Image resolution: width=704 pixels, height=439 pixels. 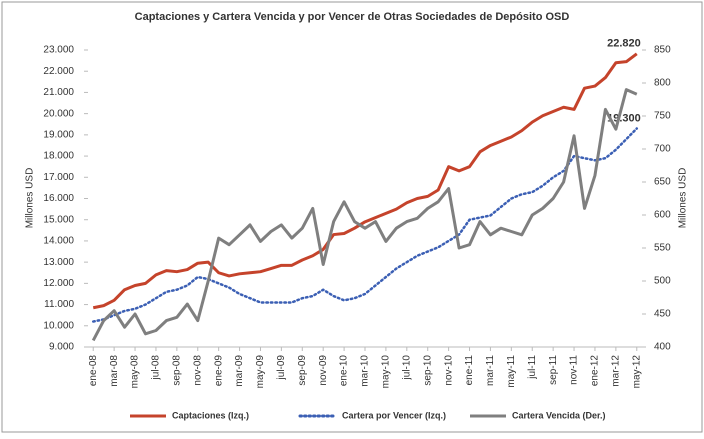 What do you see at coordinates (662, 347) in the screenshot?
I see `y2-tick-label: 400` at bounding box center [662, 347].